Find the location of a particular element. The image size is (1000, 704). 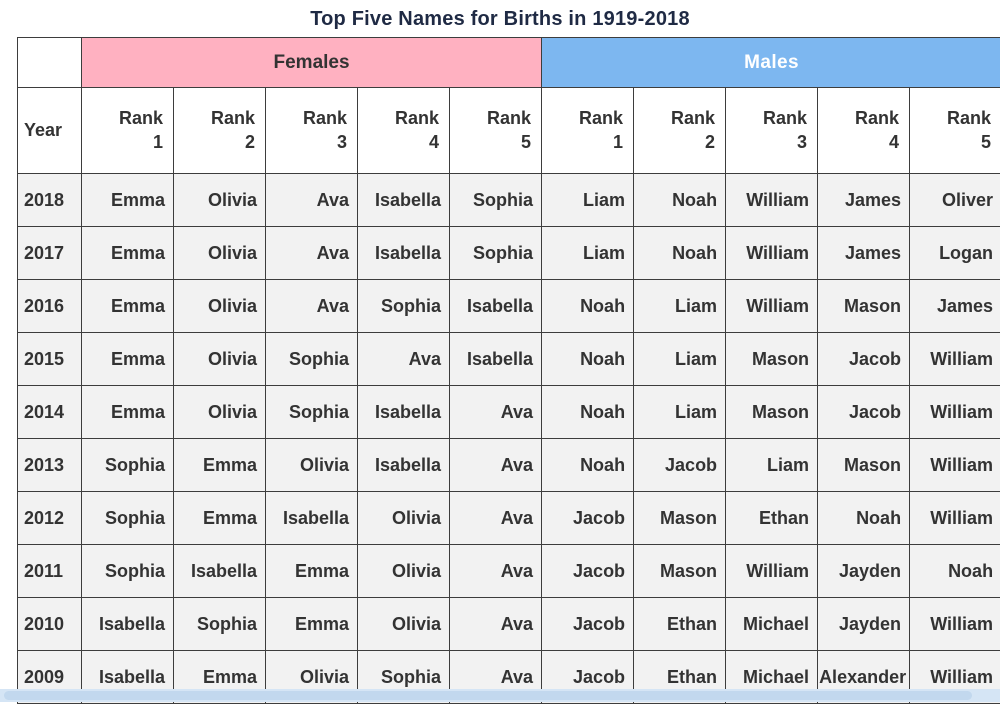

rank-header-male-5: Rank 5 is located at coordinates (955, 131).